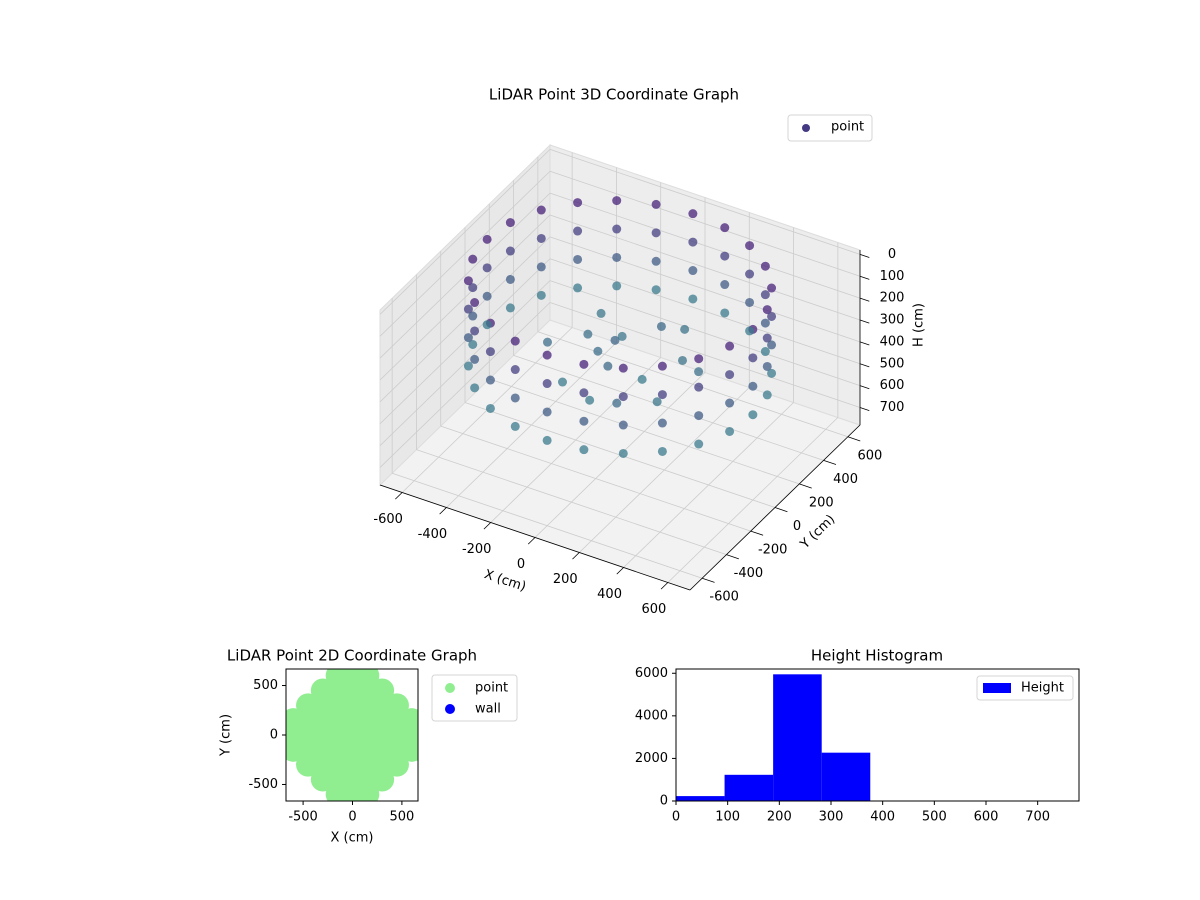 The height and width of the screenshot is (900, 1200). Describe the element at coordinates (491, 688) in the screenshot. I see `legend-label: point` at that location.